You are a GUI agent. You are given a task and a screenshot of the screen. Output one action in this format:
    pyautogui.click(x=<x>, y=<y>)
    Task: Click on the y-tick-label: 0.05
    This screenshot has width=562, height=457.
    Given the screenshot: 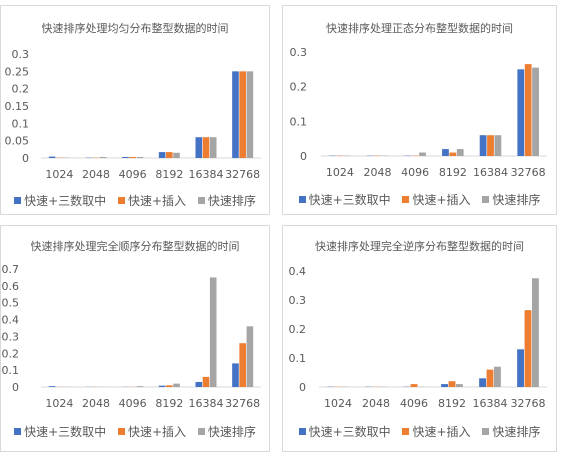 What is the action you would take?
    pyautogui.click(x=17, y=141)
    